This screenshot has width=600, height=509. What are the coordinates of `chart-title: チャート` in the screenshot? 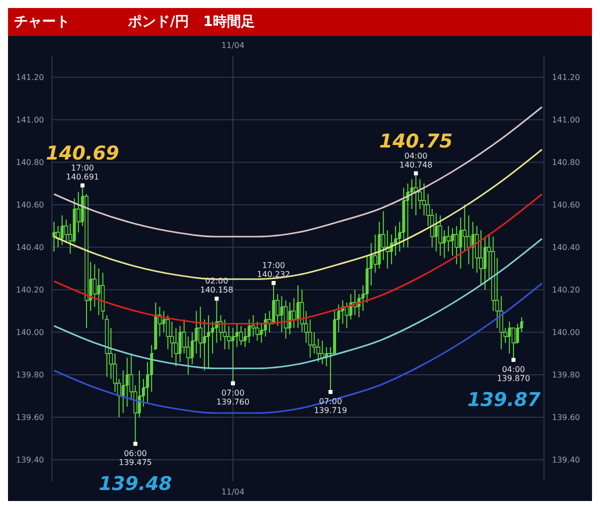 It's located at (42, 22).